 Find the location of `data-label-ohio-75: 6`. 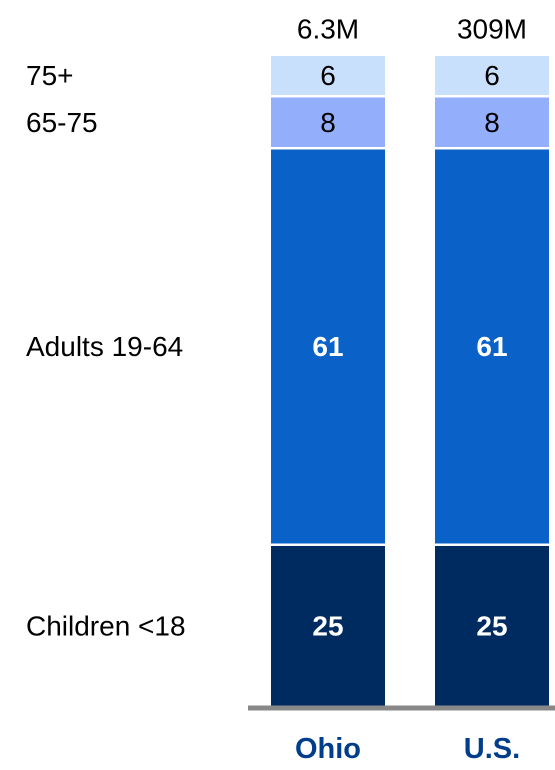

data-label-ohio-75: 6 is located at coordinates (328, 75).